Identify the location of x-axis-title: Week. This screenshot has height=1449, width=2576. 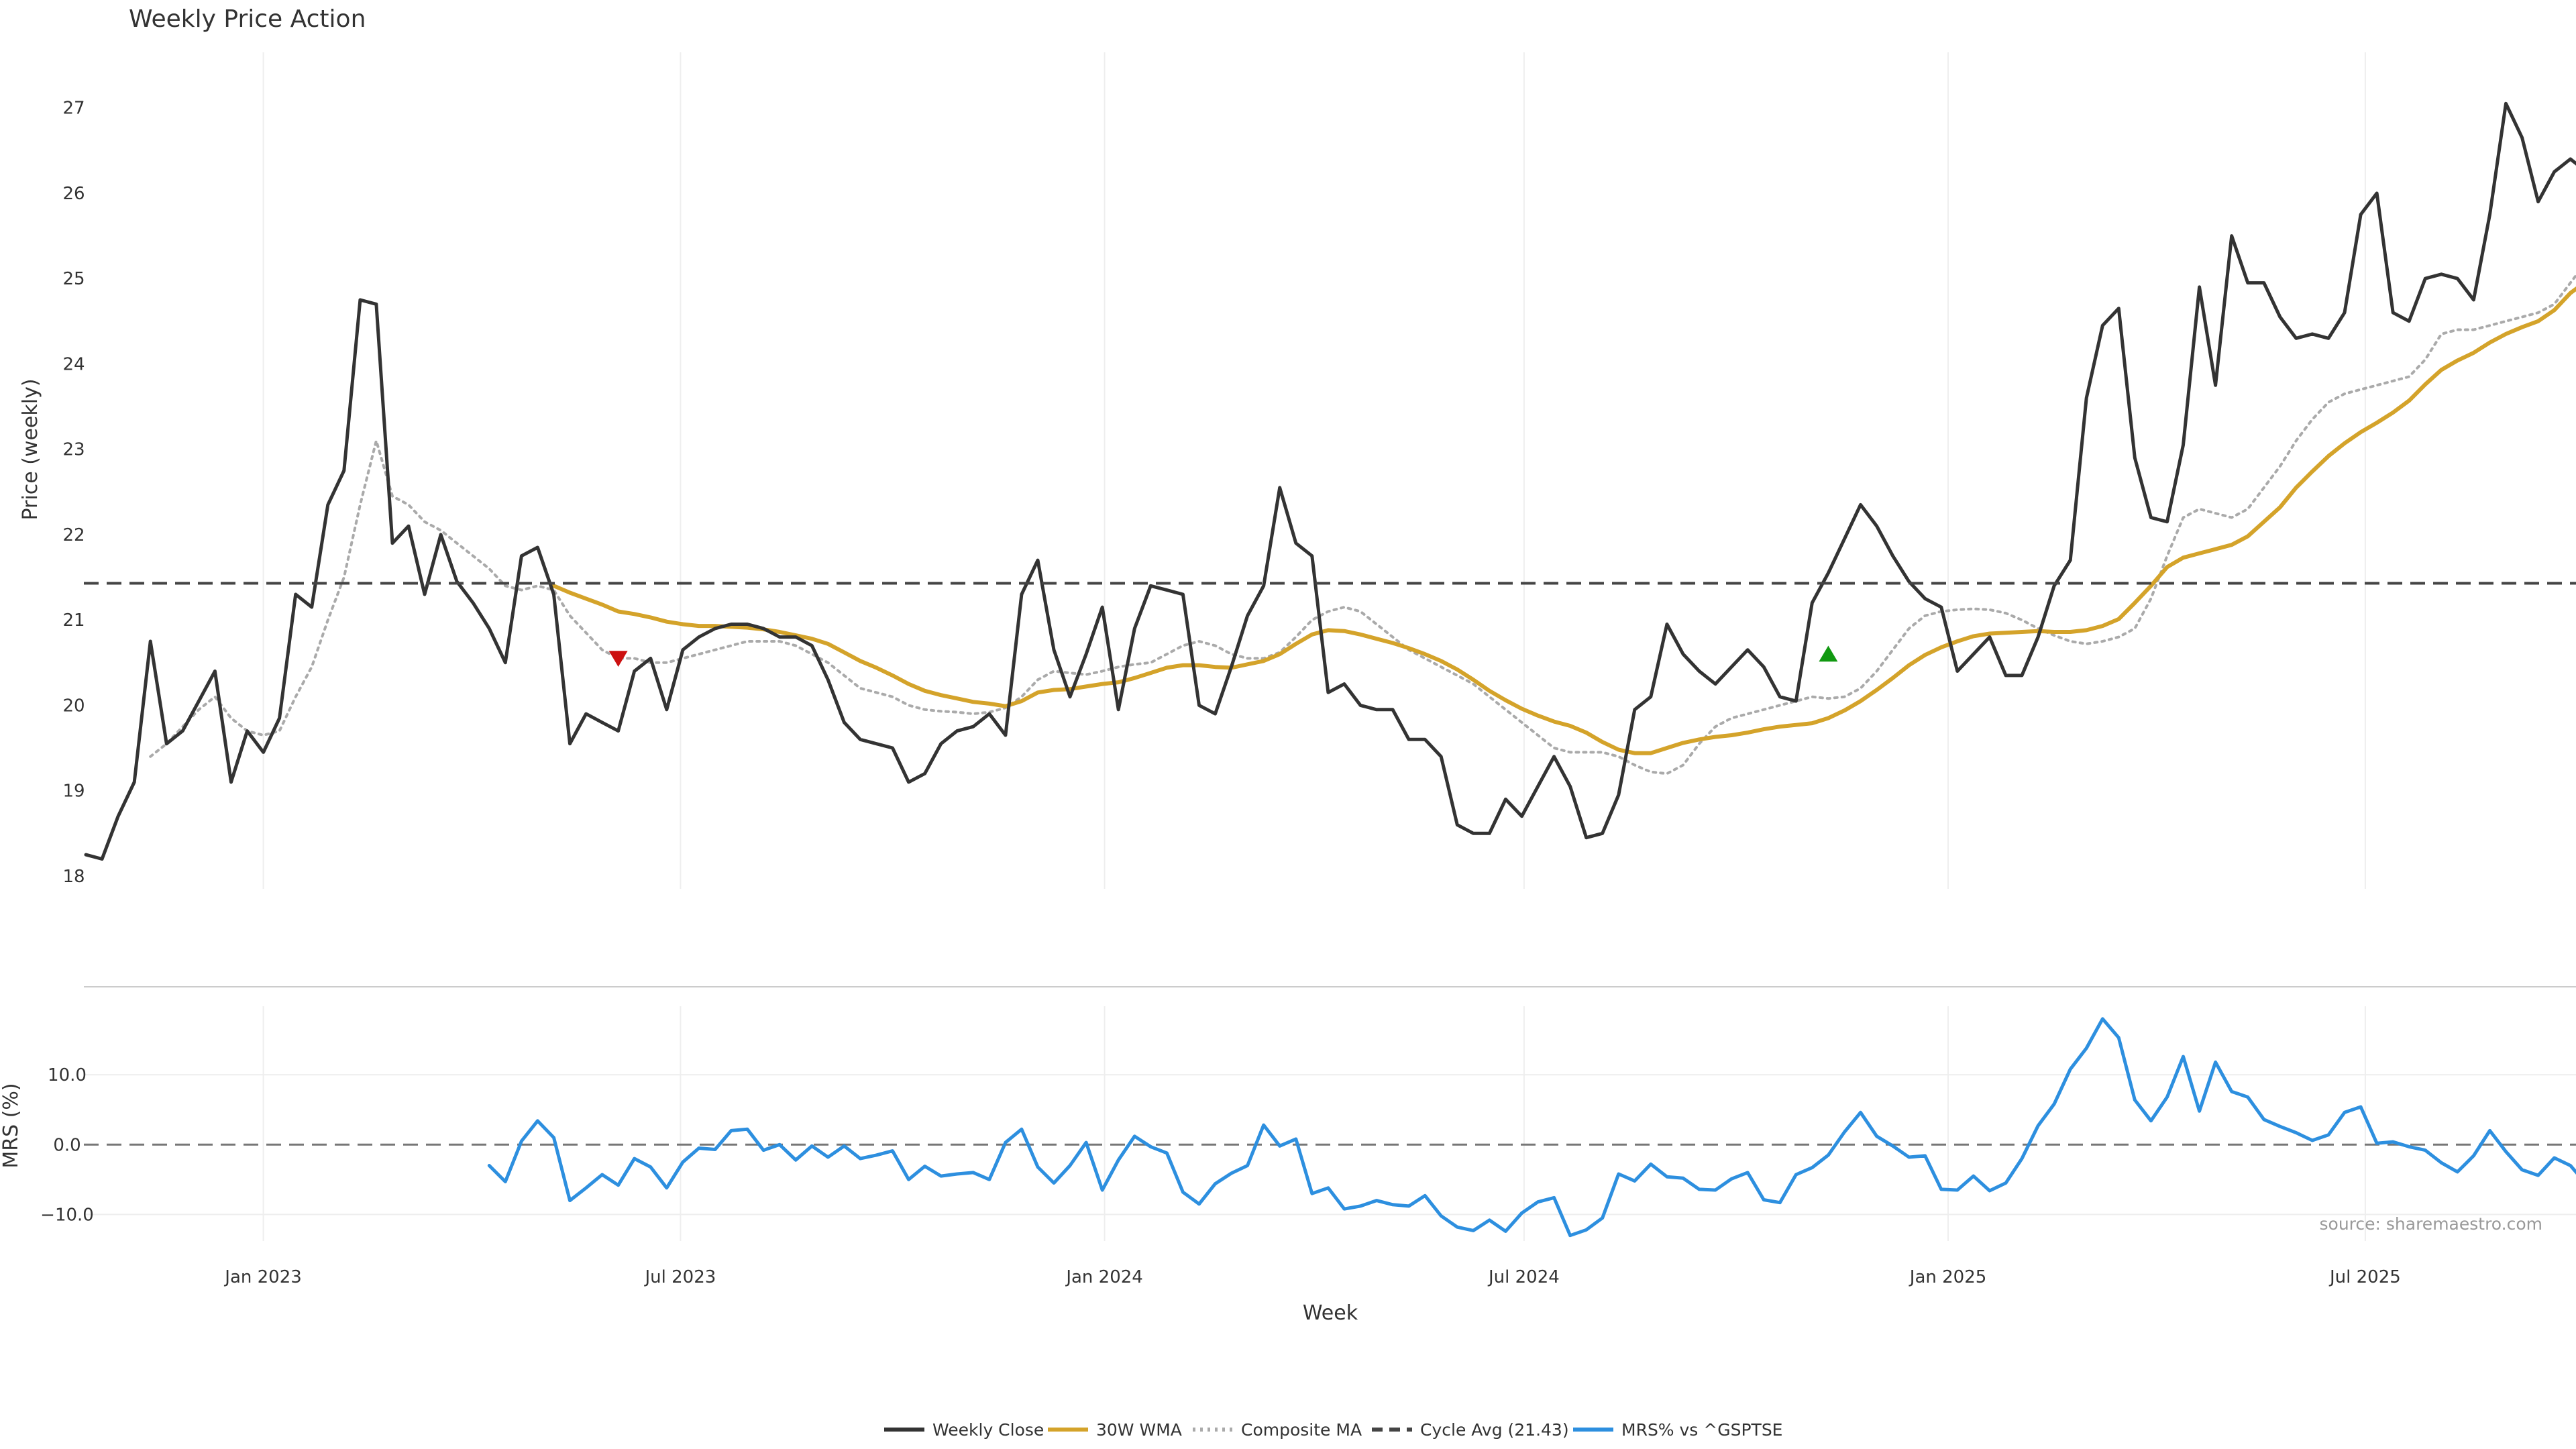
(1330, 1313).